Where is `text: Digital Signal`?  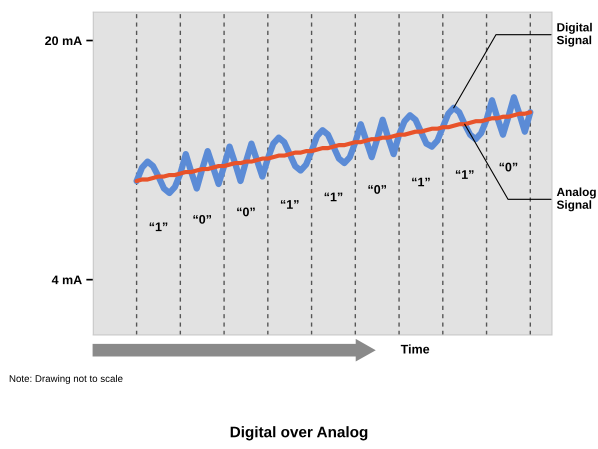 text: Digital Signal is located at coordinates (574, 34).